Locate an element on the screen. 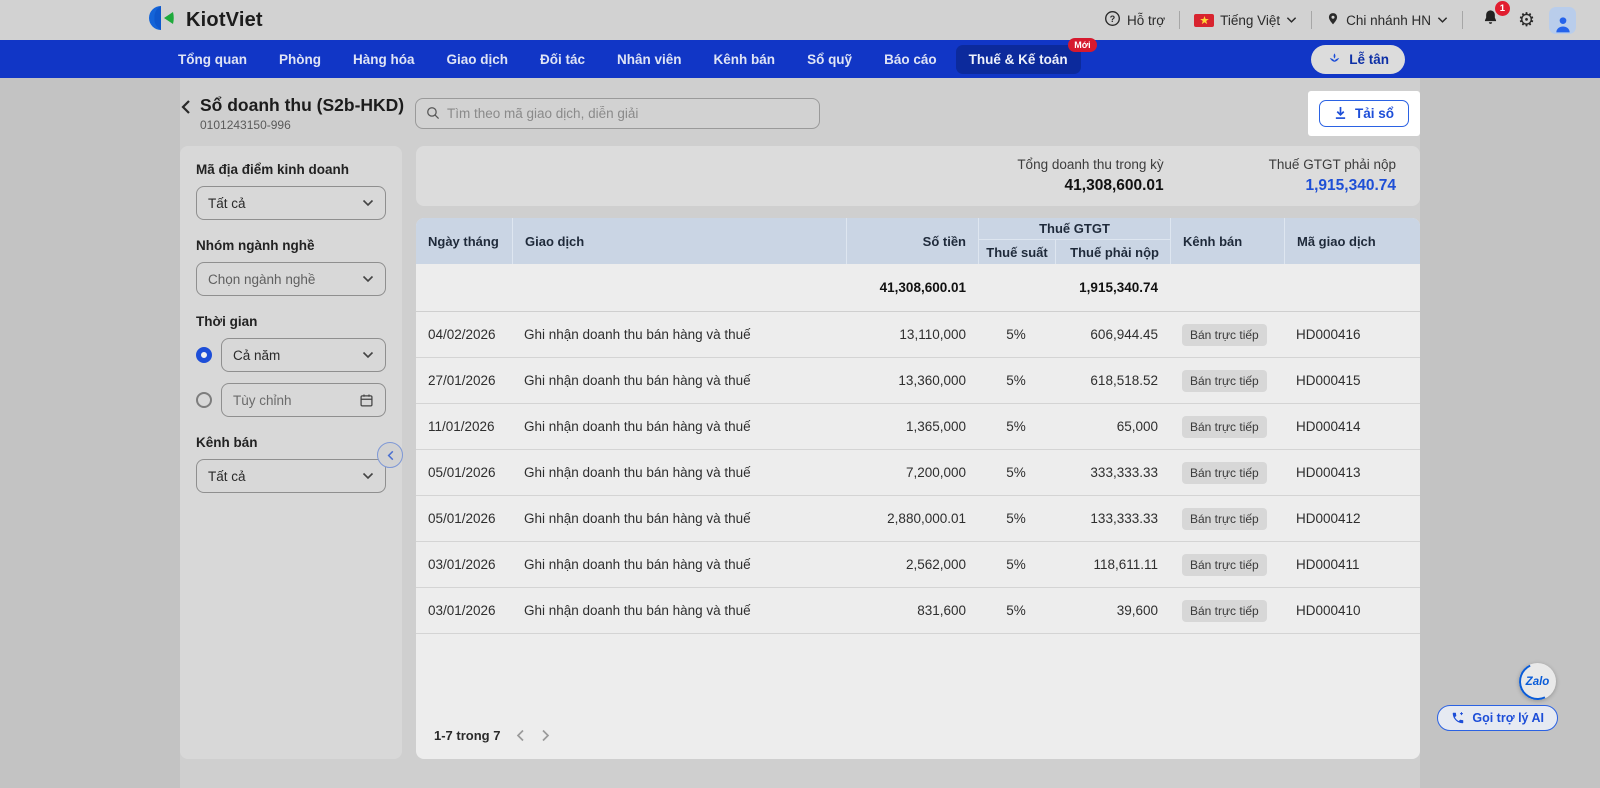 This screenshot has height=788, width=1600. nav-item-label: Phòng is located at coordinates (299, 59).